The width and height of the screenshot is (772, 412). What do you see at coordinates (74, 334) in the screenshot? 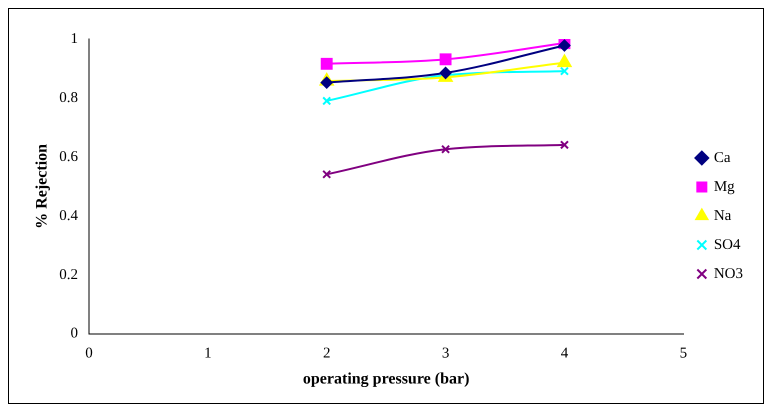
I see `y-tick-label: 0` at bounding box center [74, 334].